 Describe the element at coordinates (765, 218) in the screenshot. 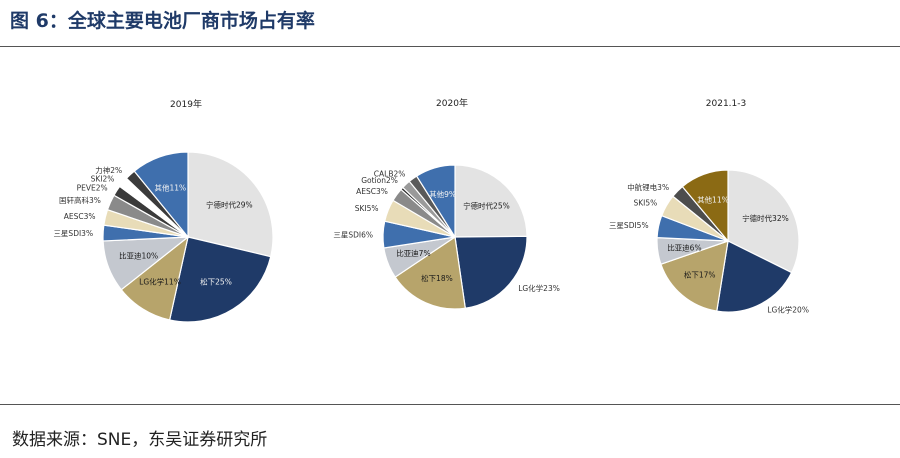

I see `slice-label: 宁德时代32%` at that location.